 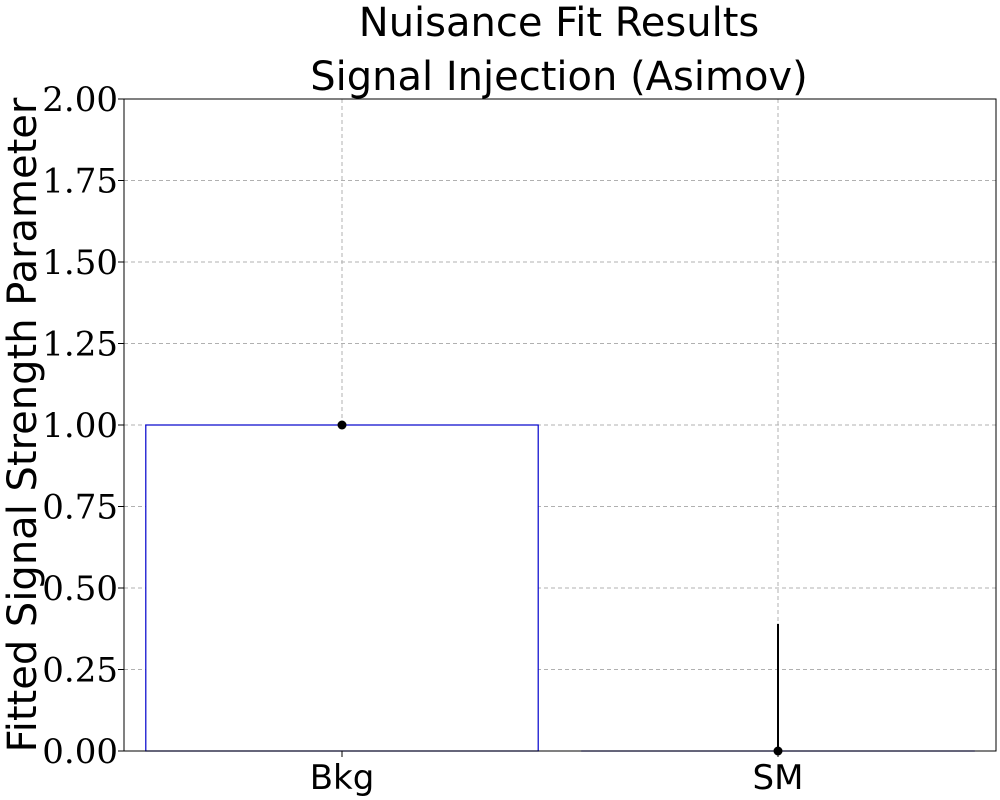 I want to click on chart-title-line-2: Signal Injection (Asimov), so click(x=558, y=77).